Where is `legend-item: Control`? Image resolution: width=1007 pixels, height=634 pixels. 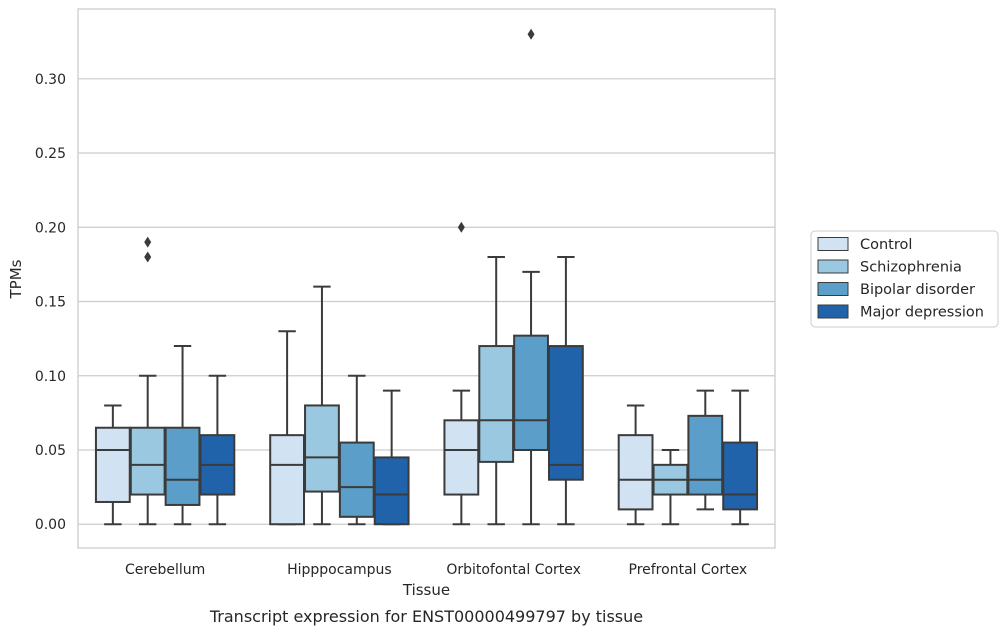
legend-item: Control is located at coordinates (864, 245).